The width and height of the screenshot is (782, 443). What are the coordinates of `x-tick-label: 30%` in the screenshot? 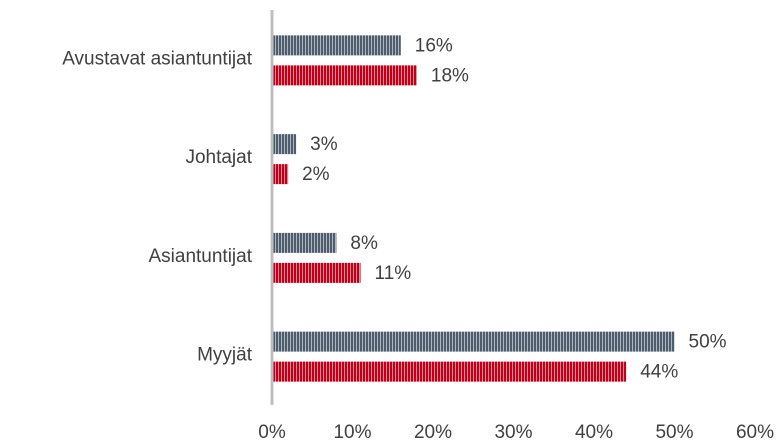 It's located at (513, 432).